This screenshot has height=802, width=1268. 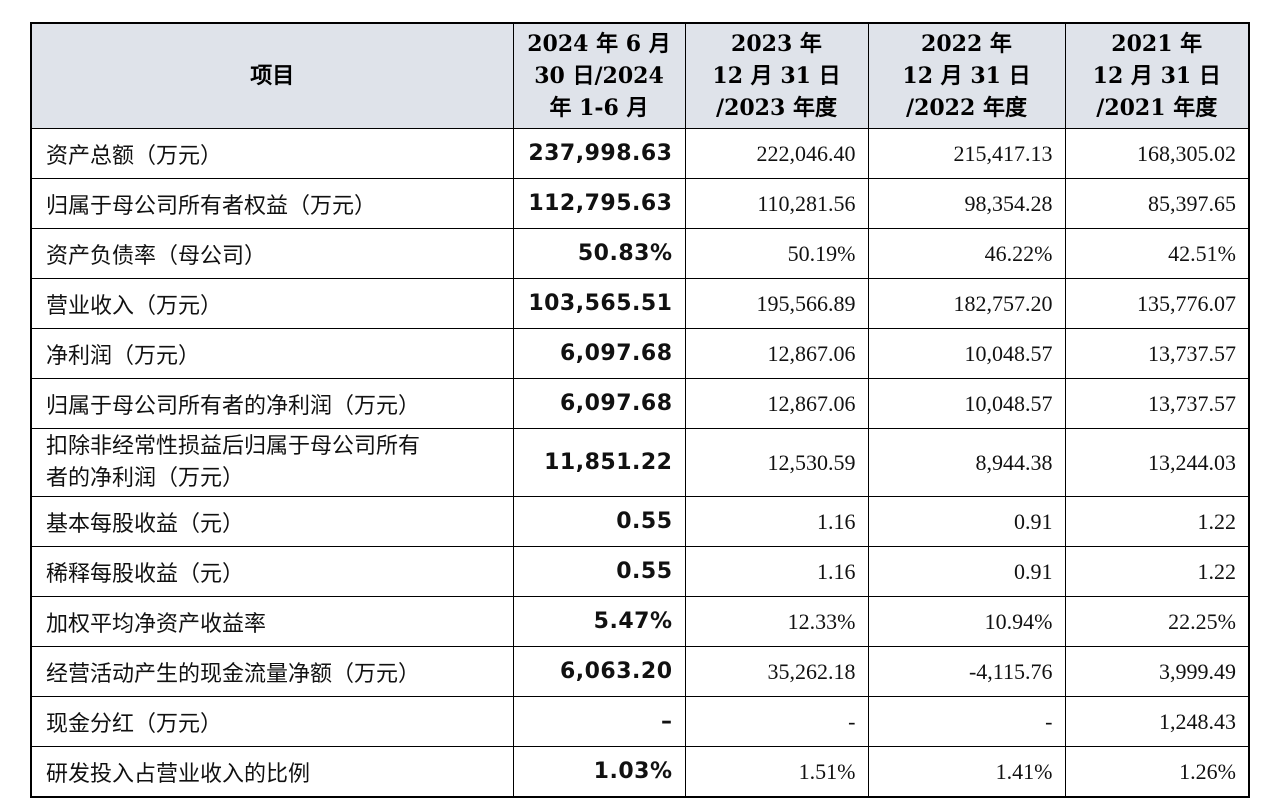 What do you see at coordinates (1157, 203) in the screenshot?
I see `cell-2021: 85,397.65` at bounding box center [1157, 203].